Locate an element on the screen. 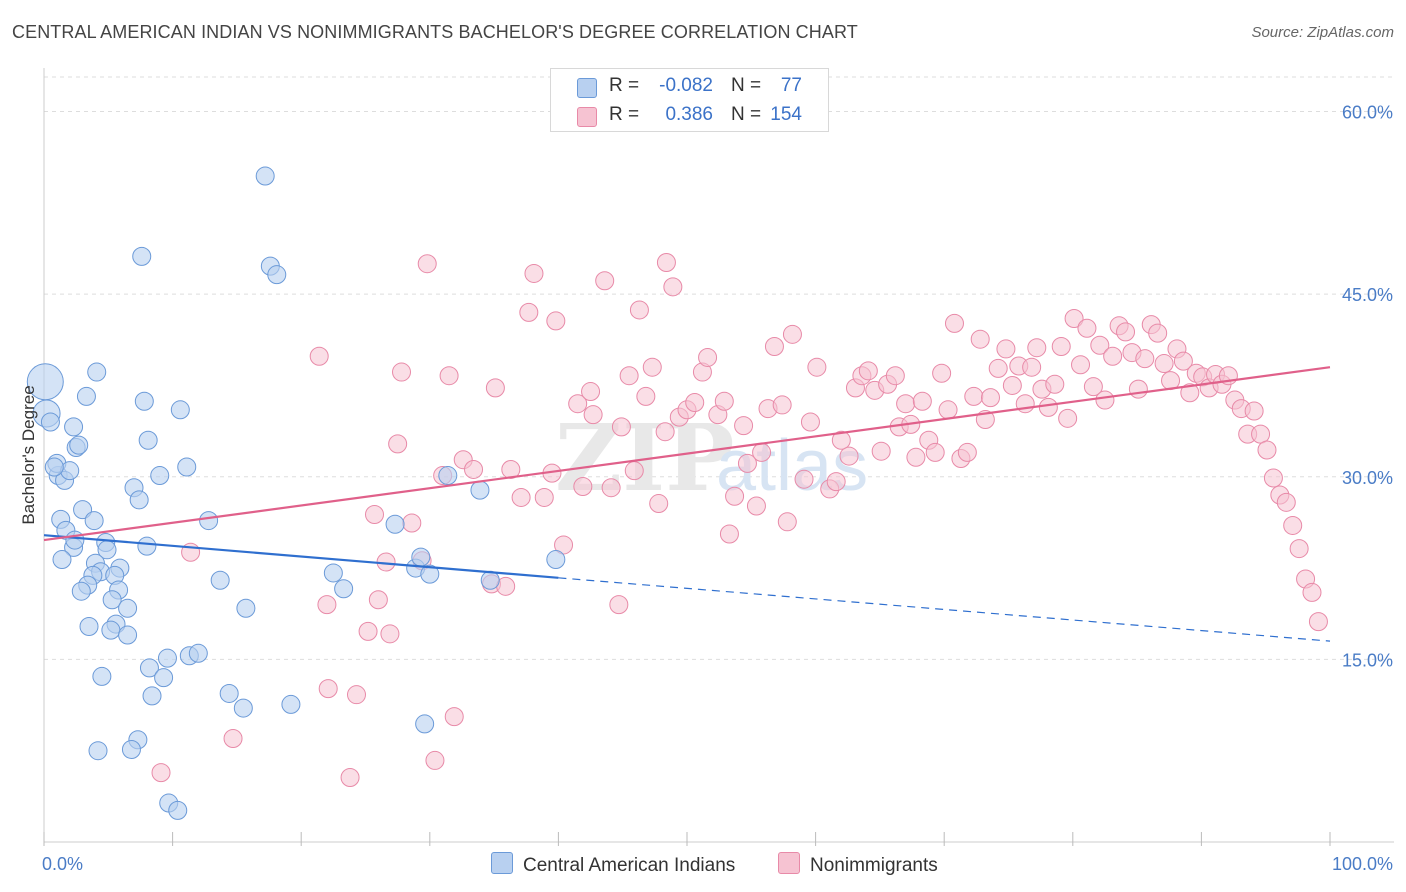 This screenshot has width=1406, height=892. y-tick-label: 30.0% is located at coordinates (1367, 478).